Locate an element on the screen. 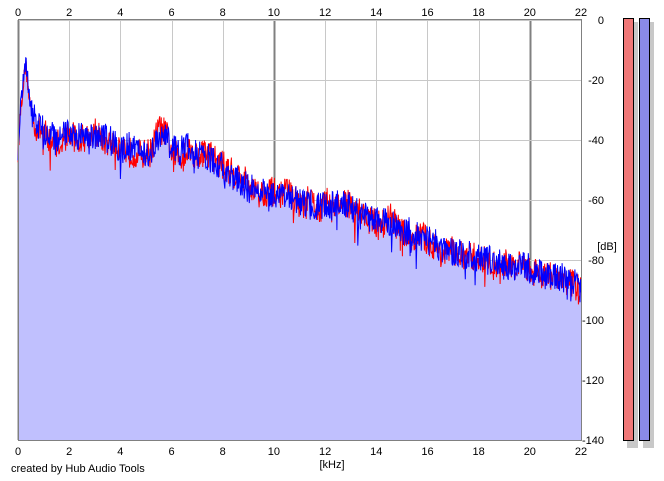 Image resolution: width=664 pixels, height=481 pixels. y-tick-label: -20 is located at coordinates (596, 81).